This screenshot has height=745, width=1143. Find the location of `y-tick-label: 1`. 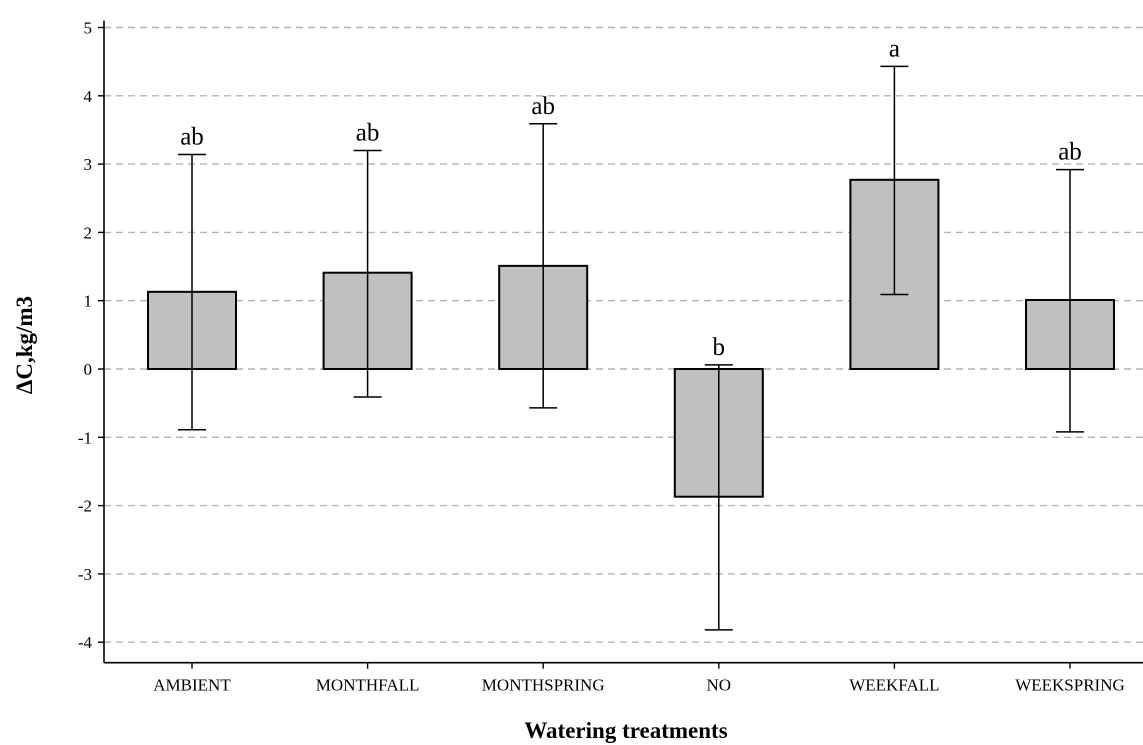

y-tick-label: 1 is located at coordinates (88, 301).